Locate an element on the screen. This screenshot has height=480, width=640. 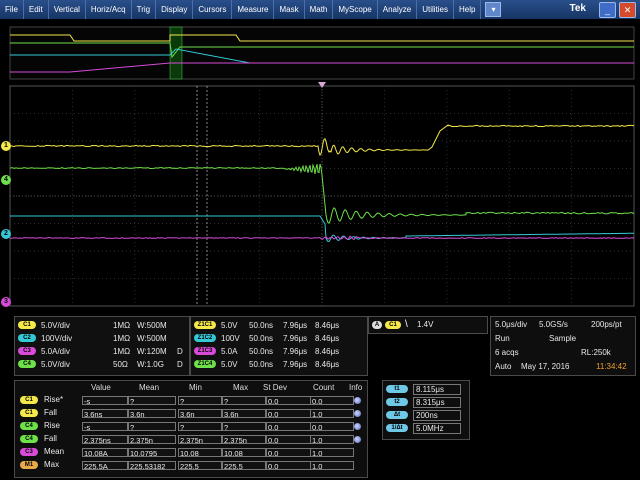
menu-item-analyze: Analyze is located at coordinates (397, 9).